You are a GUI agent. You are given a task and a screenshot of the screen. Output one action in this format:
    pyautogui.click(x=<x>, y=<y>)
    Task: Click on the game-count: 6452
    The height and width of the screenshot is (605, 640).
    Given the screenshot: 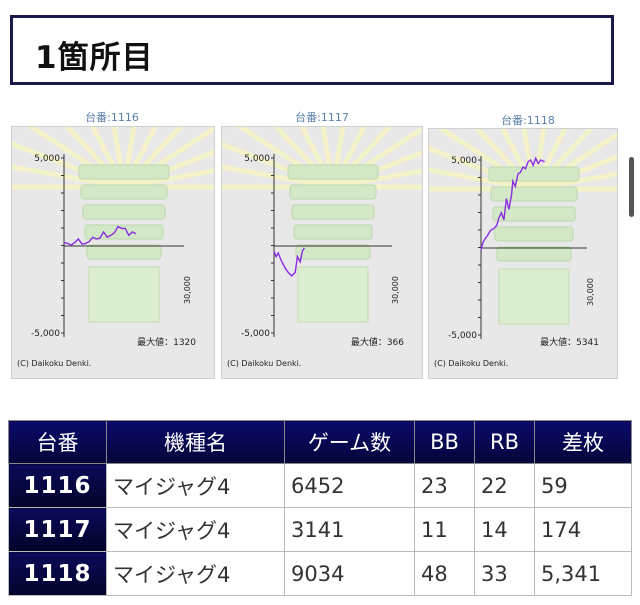 What is the action you would take?
    pyautogui.click(x=349, y=485)
    